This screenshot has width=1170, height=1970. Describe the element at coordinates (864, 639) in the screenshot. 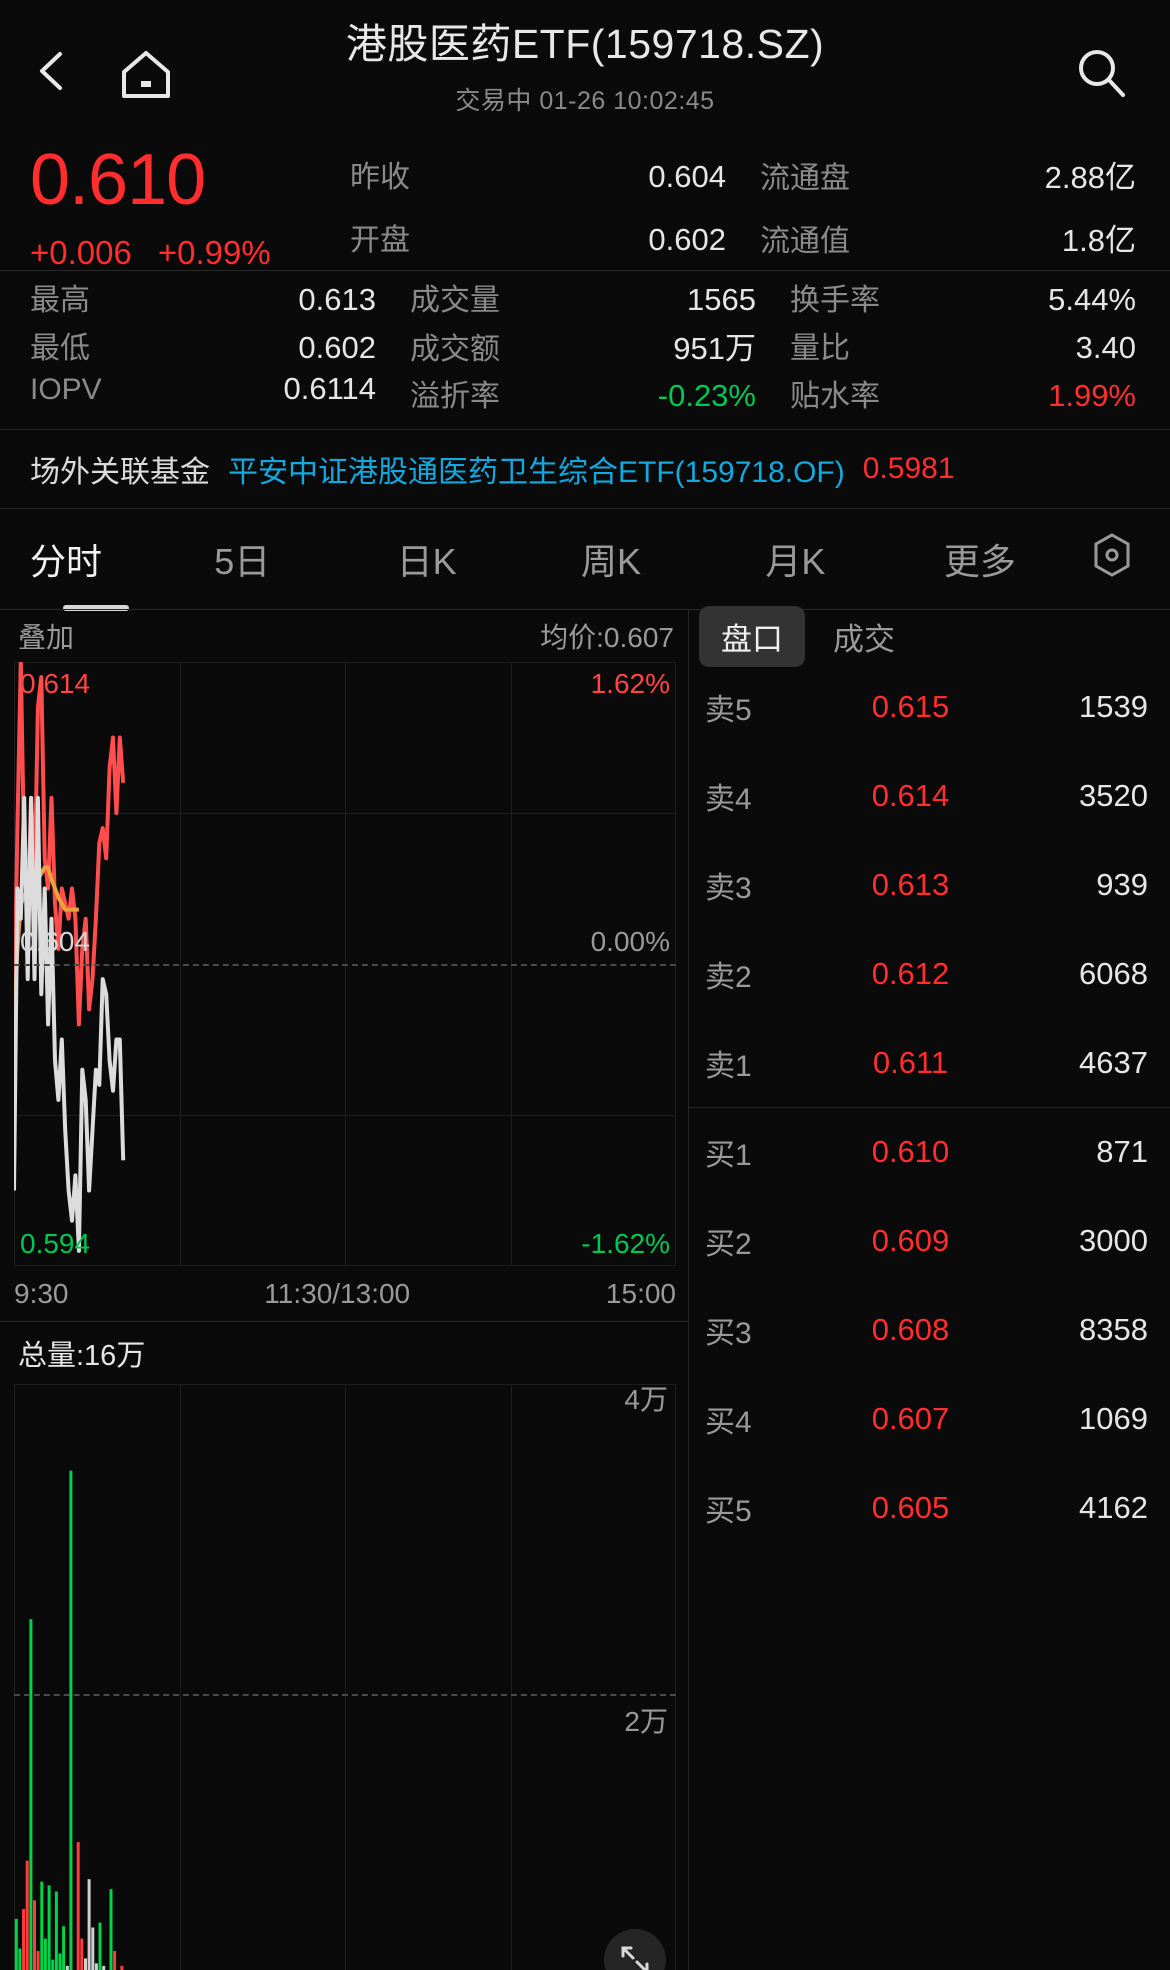

I see `tab-chengjiao: 成交` at that location.